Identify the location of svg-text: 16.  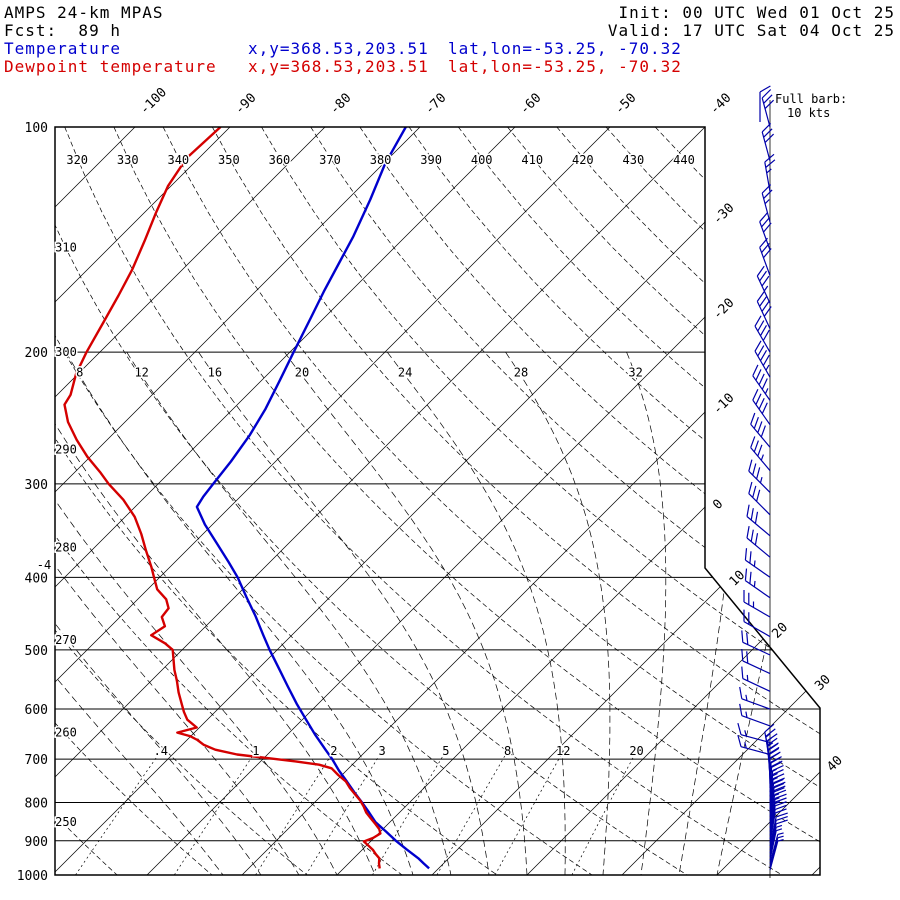
(215, 373).